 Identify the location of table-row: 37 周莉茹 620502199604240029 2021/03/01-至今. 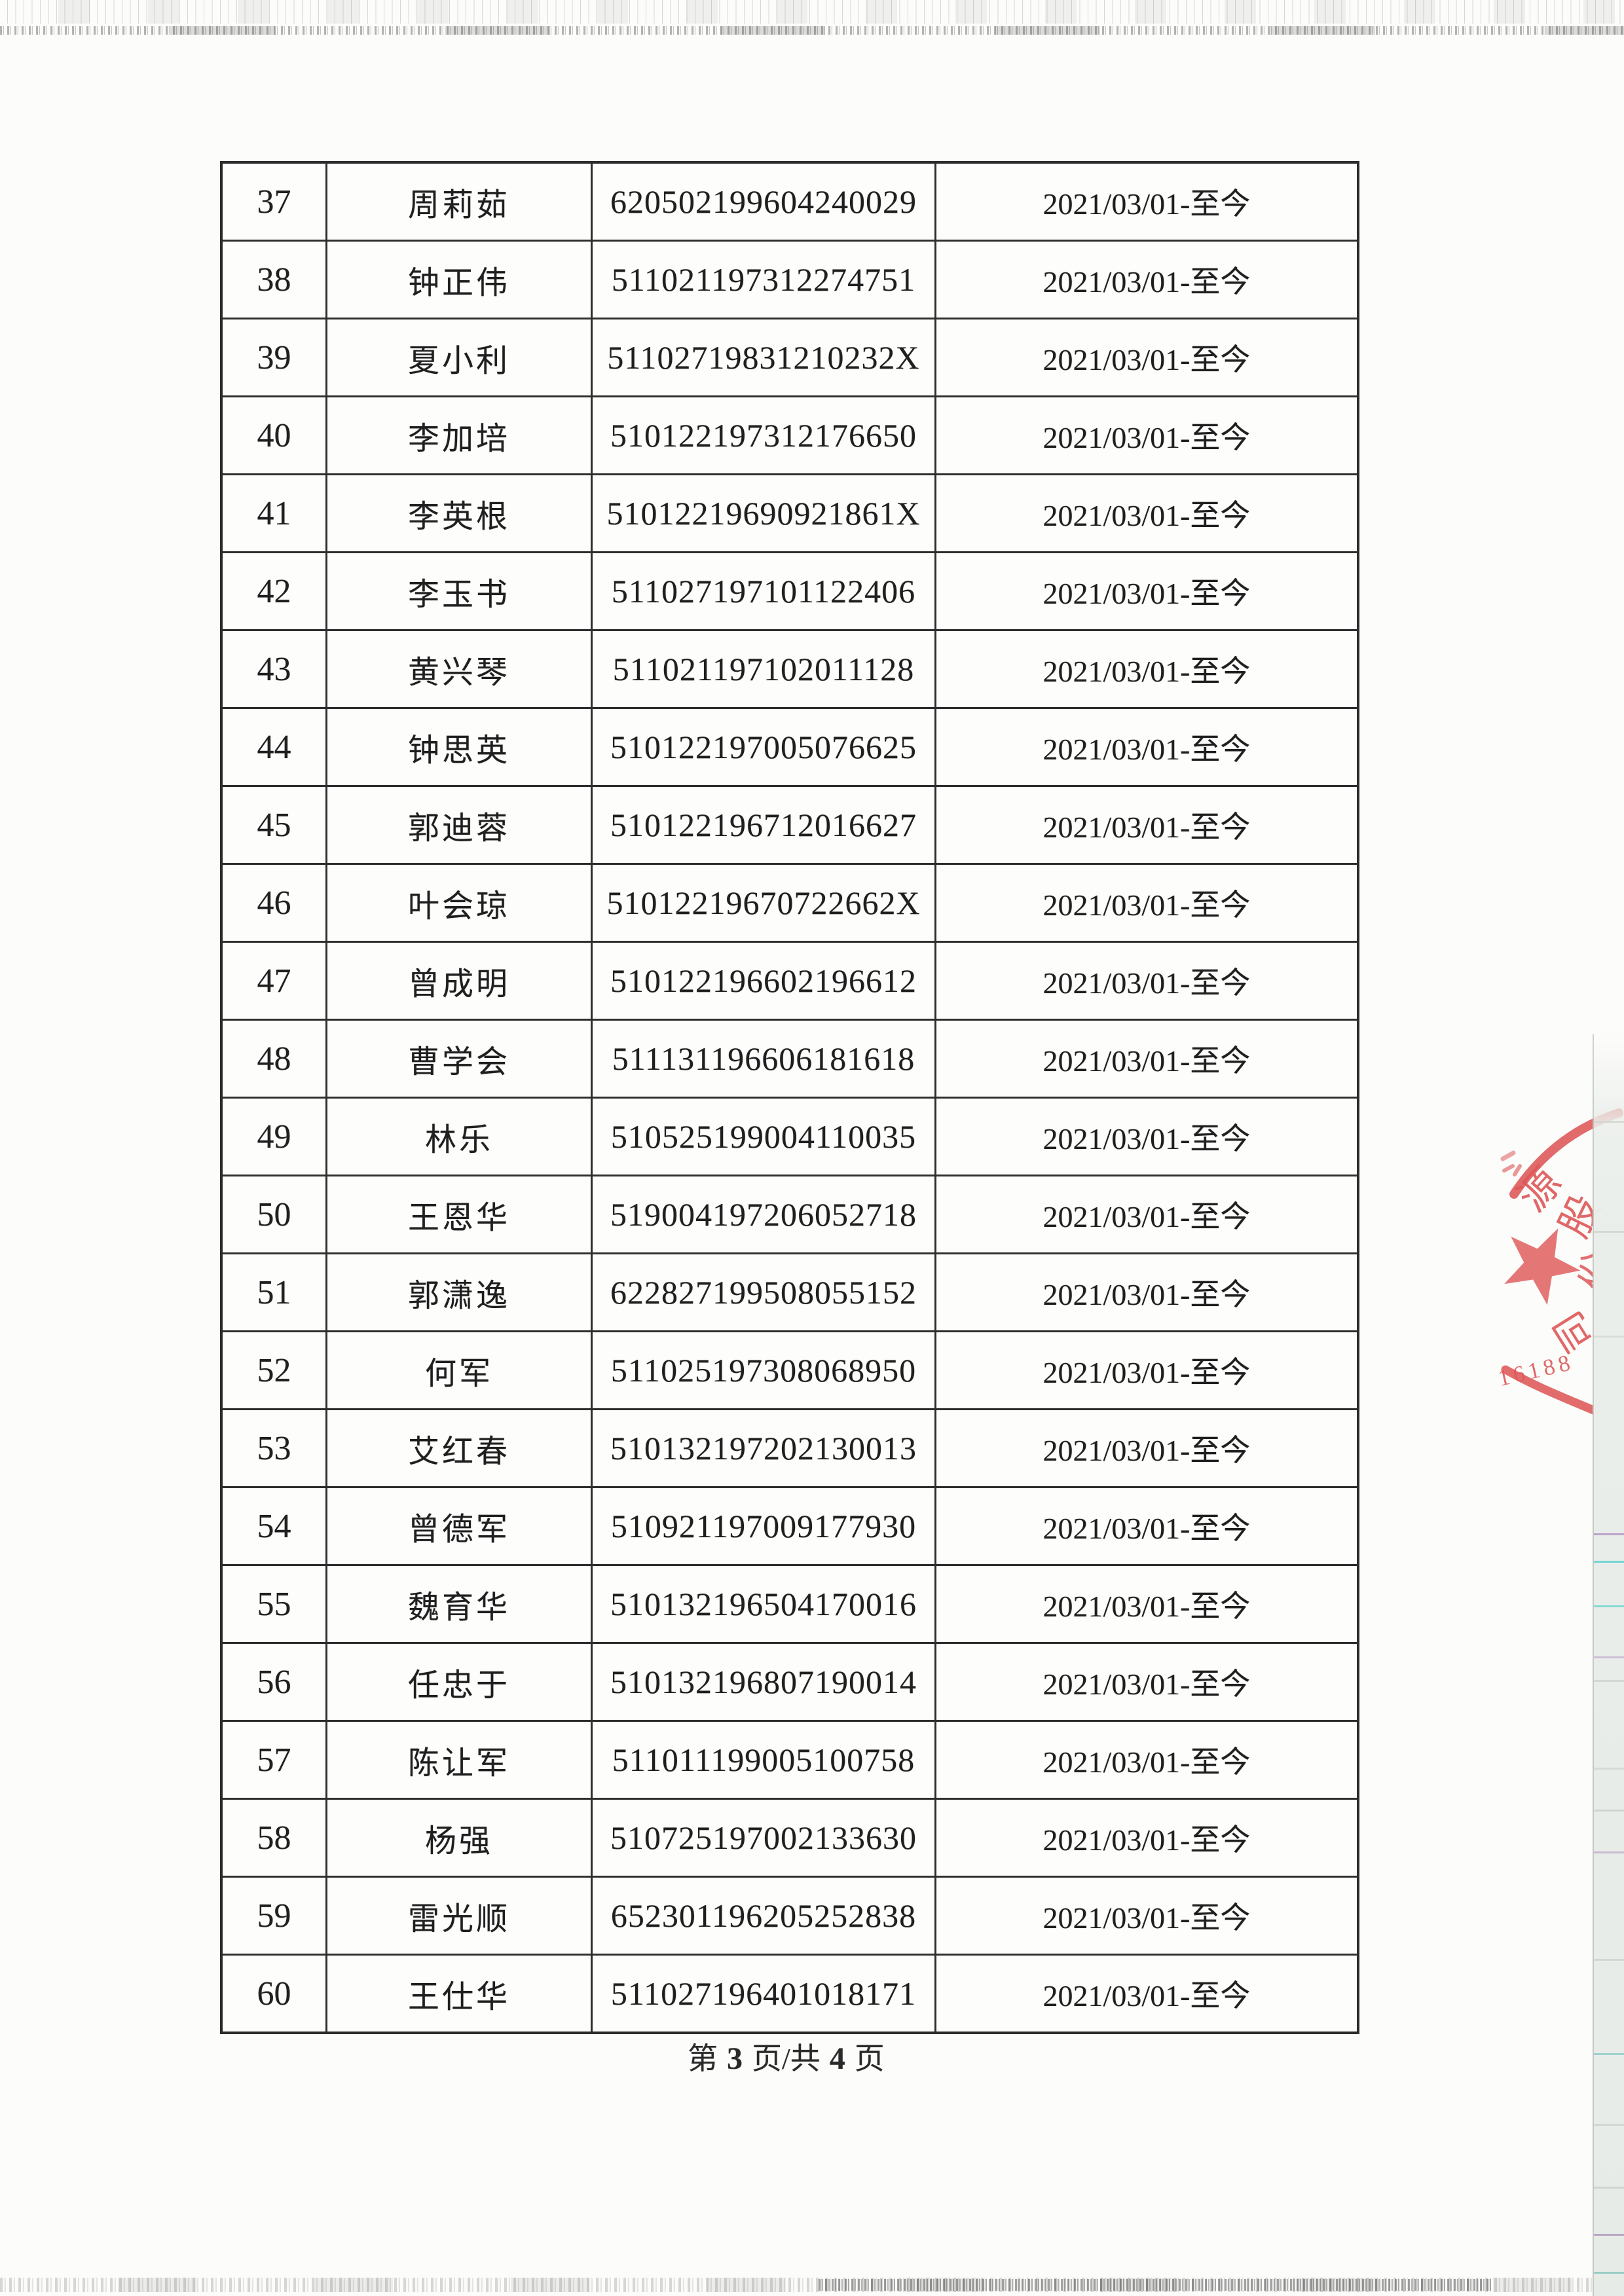
(790, 203).